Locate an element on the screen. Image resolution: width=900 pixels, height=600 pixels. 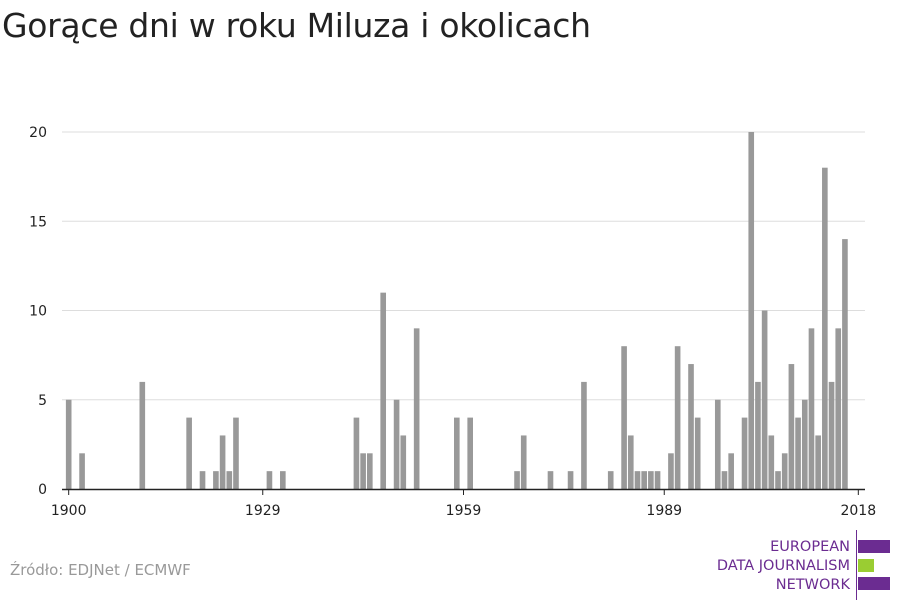
logo-bar-middle is located at coordinates (866, 565).